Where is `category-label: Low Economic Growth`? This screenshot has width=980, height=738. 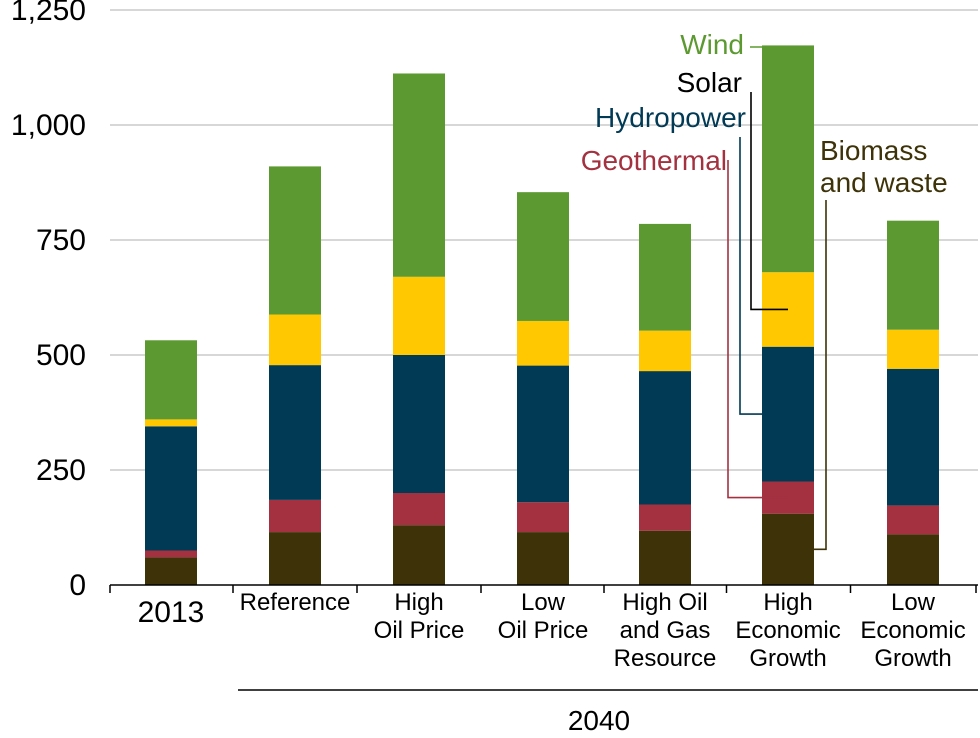 category-label: Low Economic Growth is located at coordinates (912, 630).